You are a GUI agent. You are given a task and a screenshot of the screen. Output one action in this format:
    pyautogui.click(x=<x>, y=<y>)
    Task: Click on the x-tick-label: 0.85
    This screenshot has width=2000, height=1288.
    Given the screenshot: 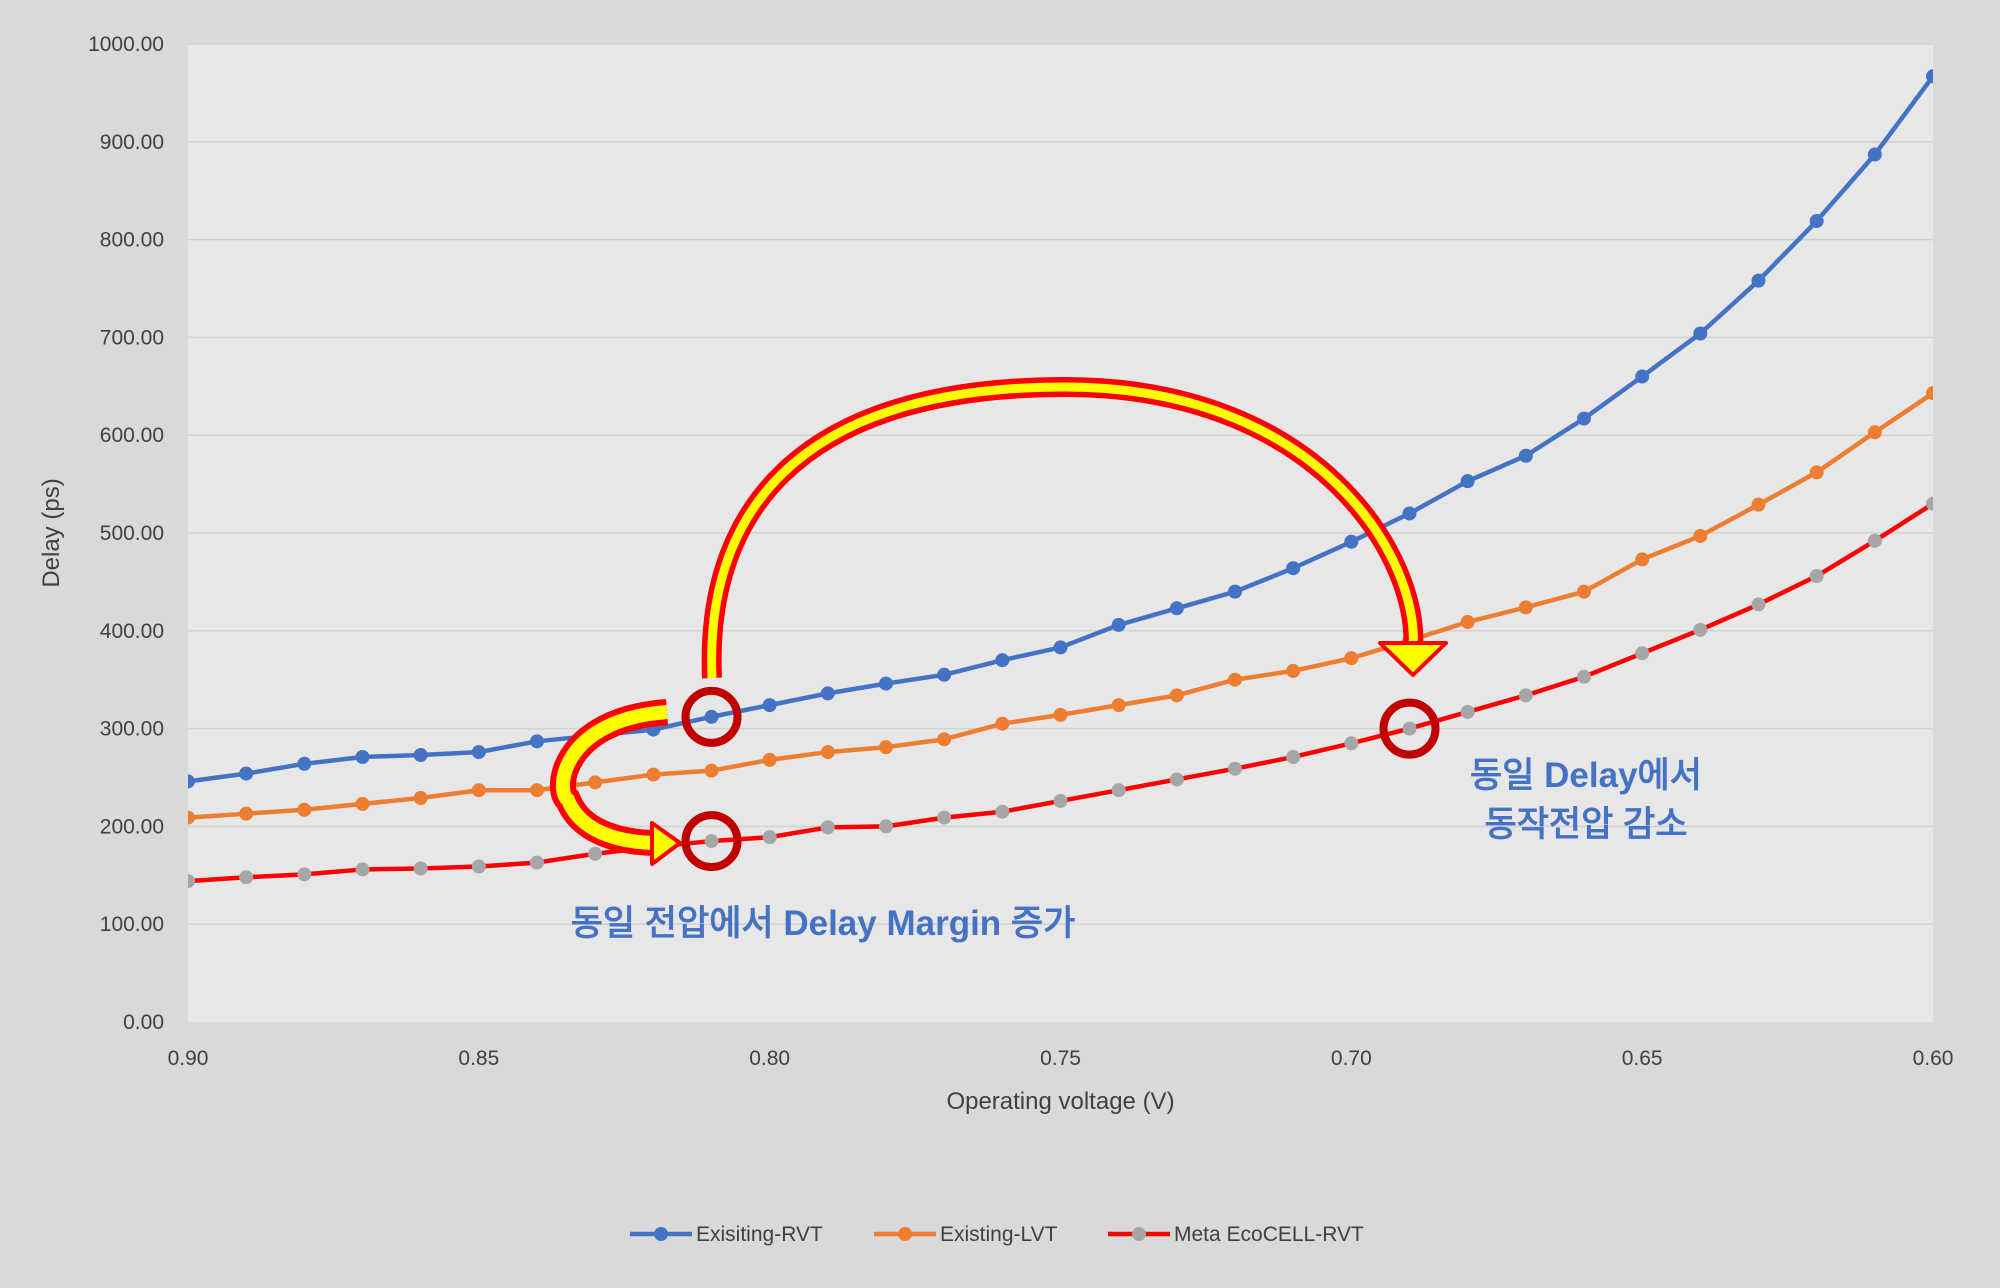 What is the action you would take?
    pyautogui.click(x=478, y=1058)
    